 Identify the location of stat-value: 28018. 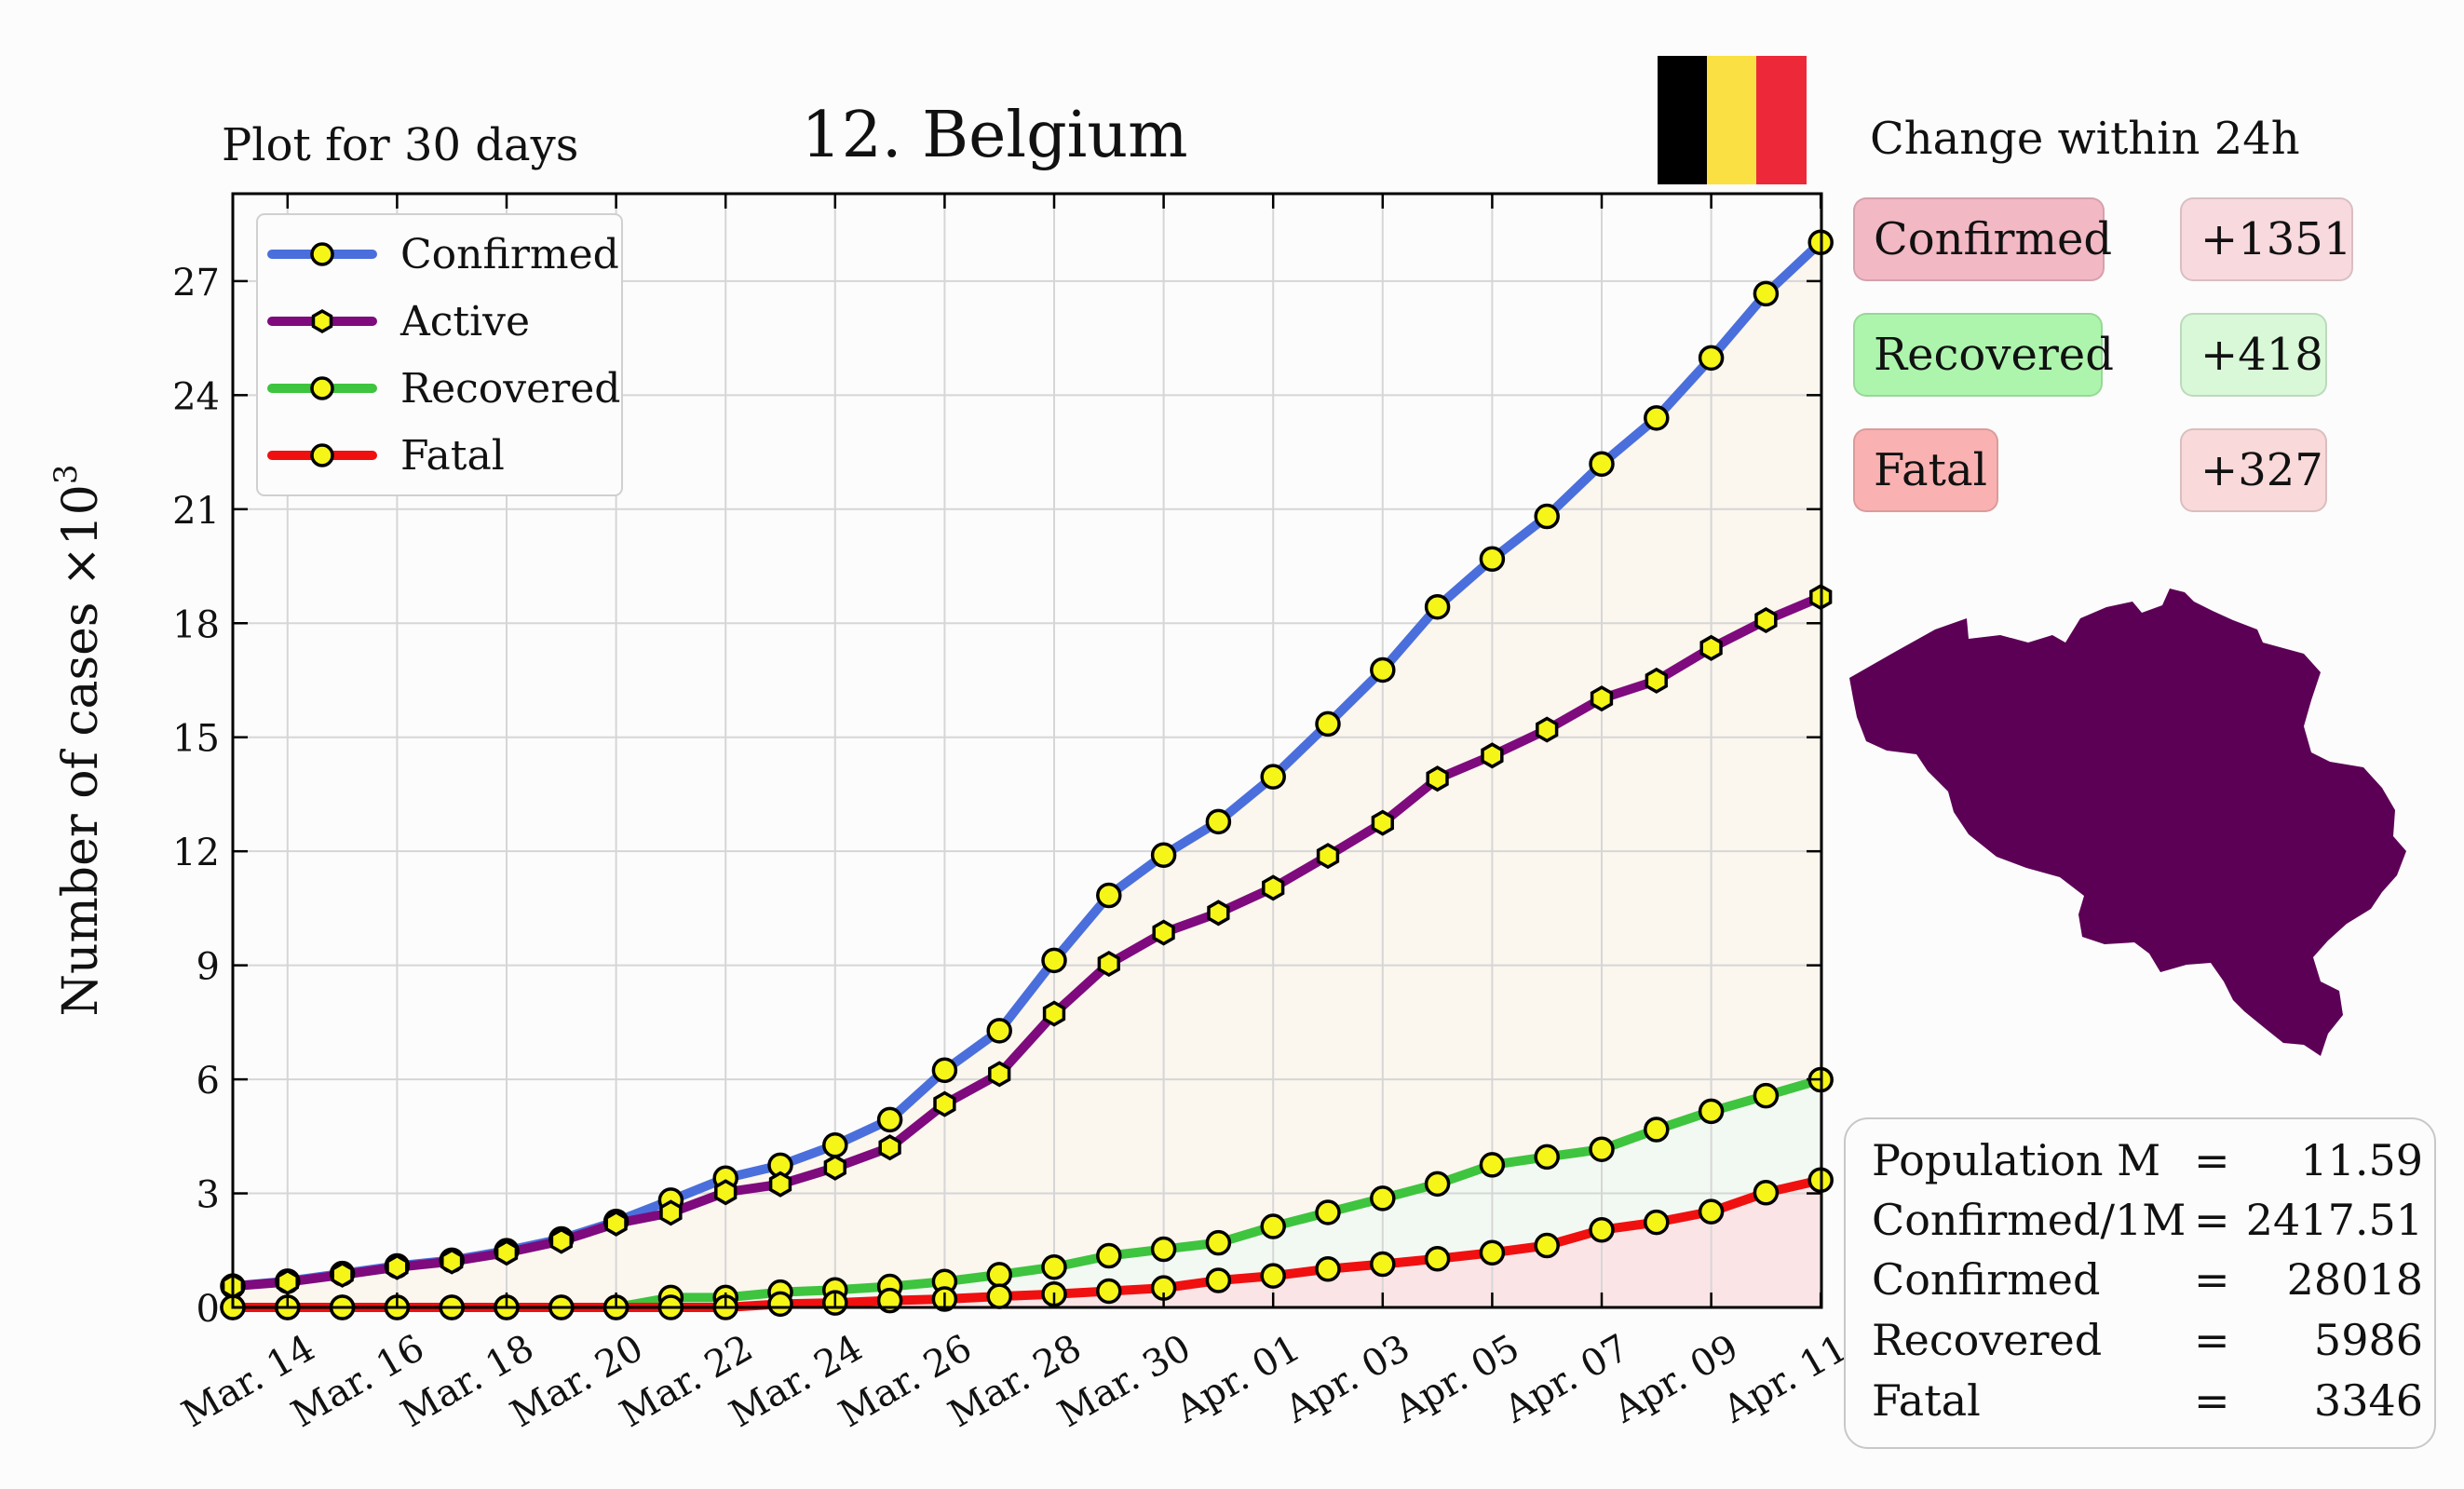
(2354, 1279).